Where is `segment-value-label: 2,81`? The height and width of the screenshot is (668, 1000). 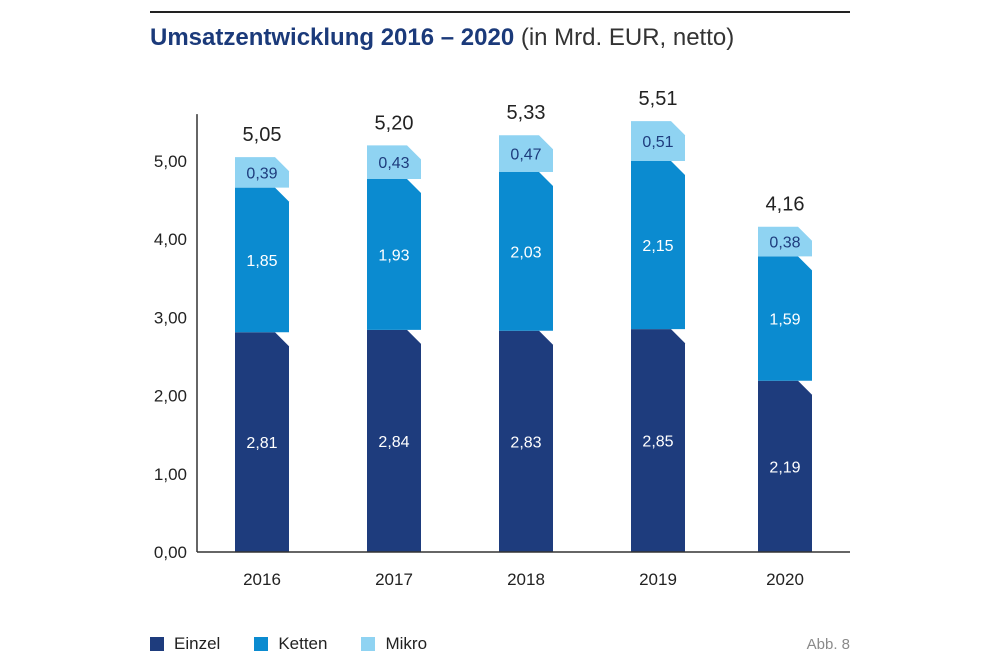
segment-value-label: 2,81 is located at coordinates (261, 443).